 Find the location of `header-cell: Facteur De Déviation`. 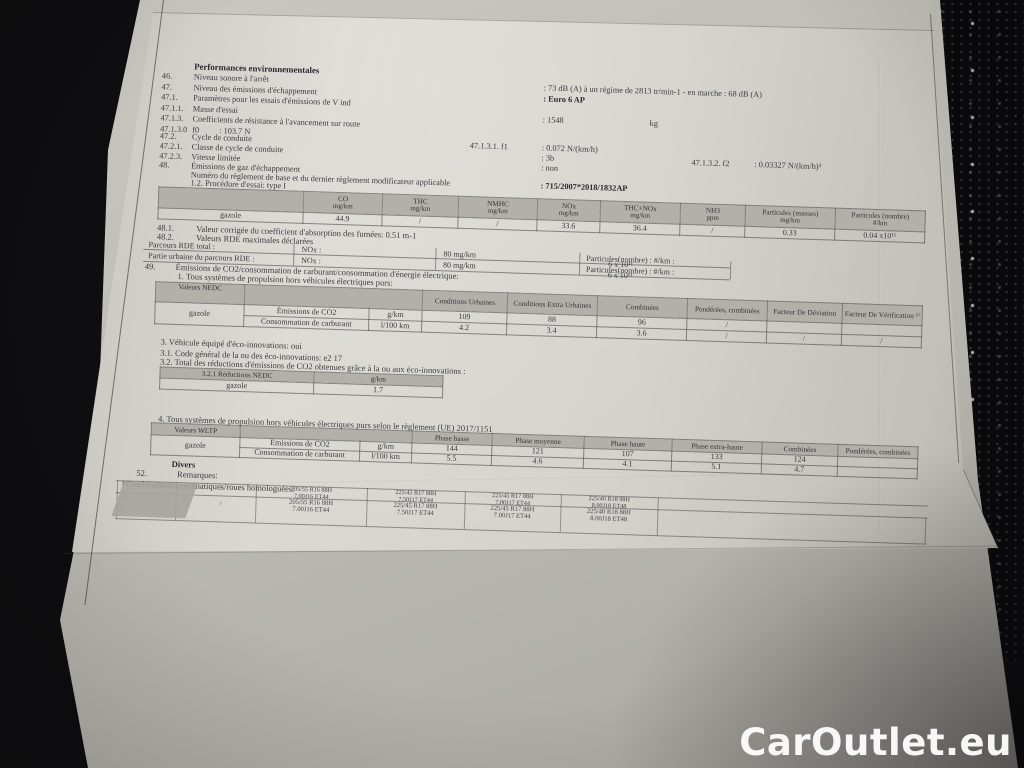

header-cell: Facteur De Déviation is located at coordinates (804, 312).